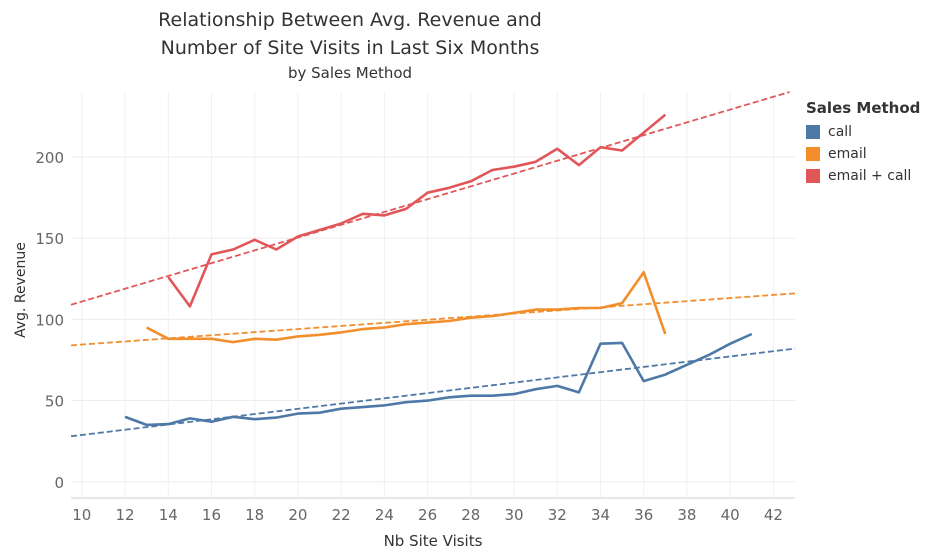 The image size is (944, 559). I want to click on x-tick-label: 32, so click(557, 515).